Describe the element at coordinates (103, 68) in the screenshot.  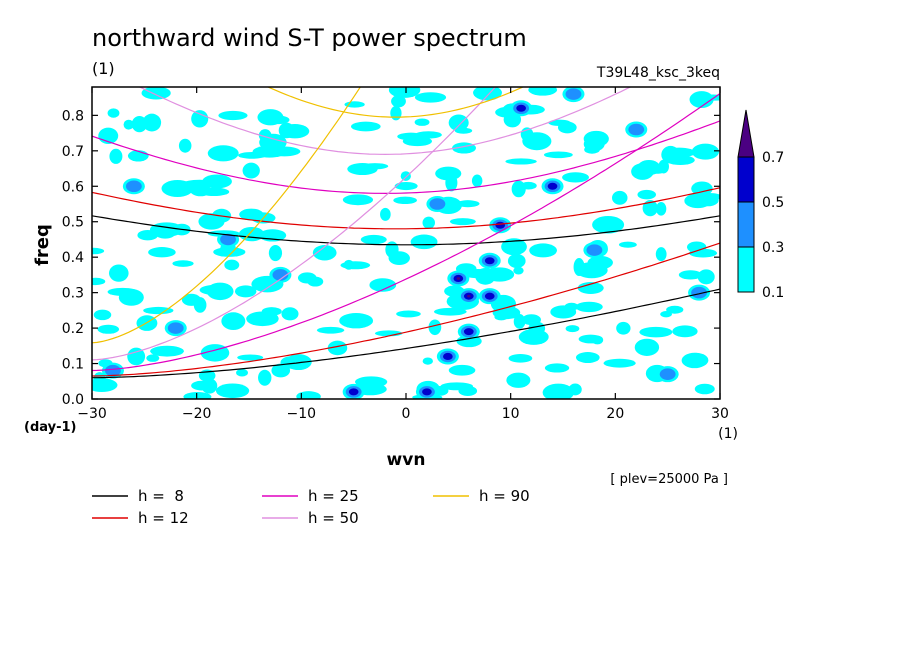
I see `chart-subtitle-left: (1)` at that location.